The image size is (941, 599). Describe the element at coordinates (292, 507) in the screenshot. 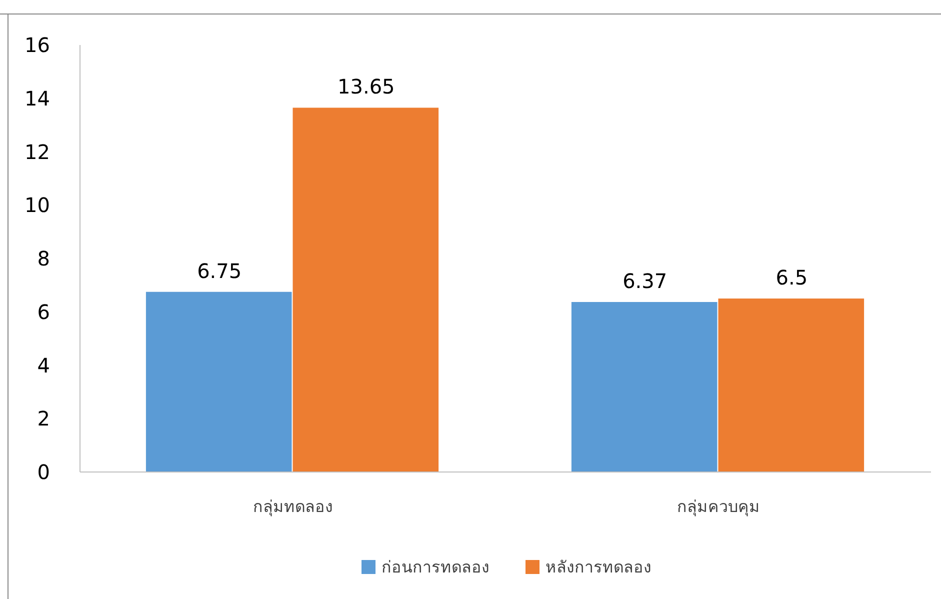

I see `x-tick-label: กลุ่มทดลอง` at that location.